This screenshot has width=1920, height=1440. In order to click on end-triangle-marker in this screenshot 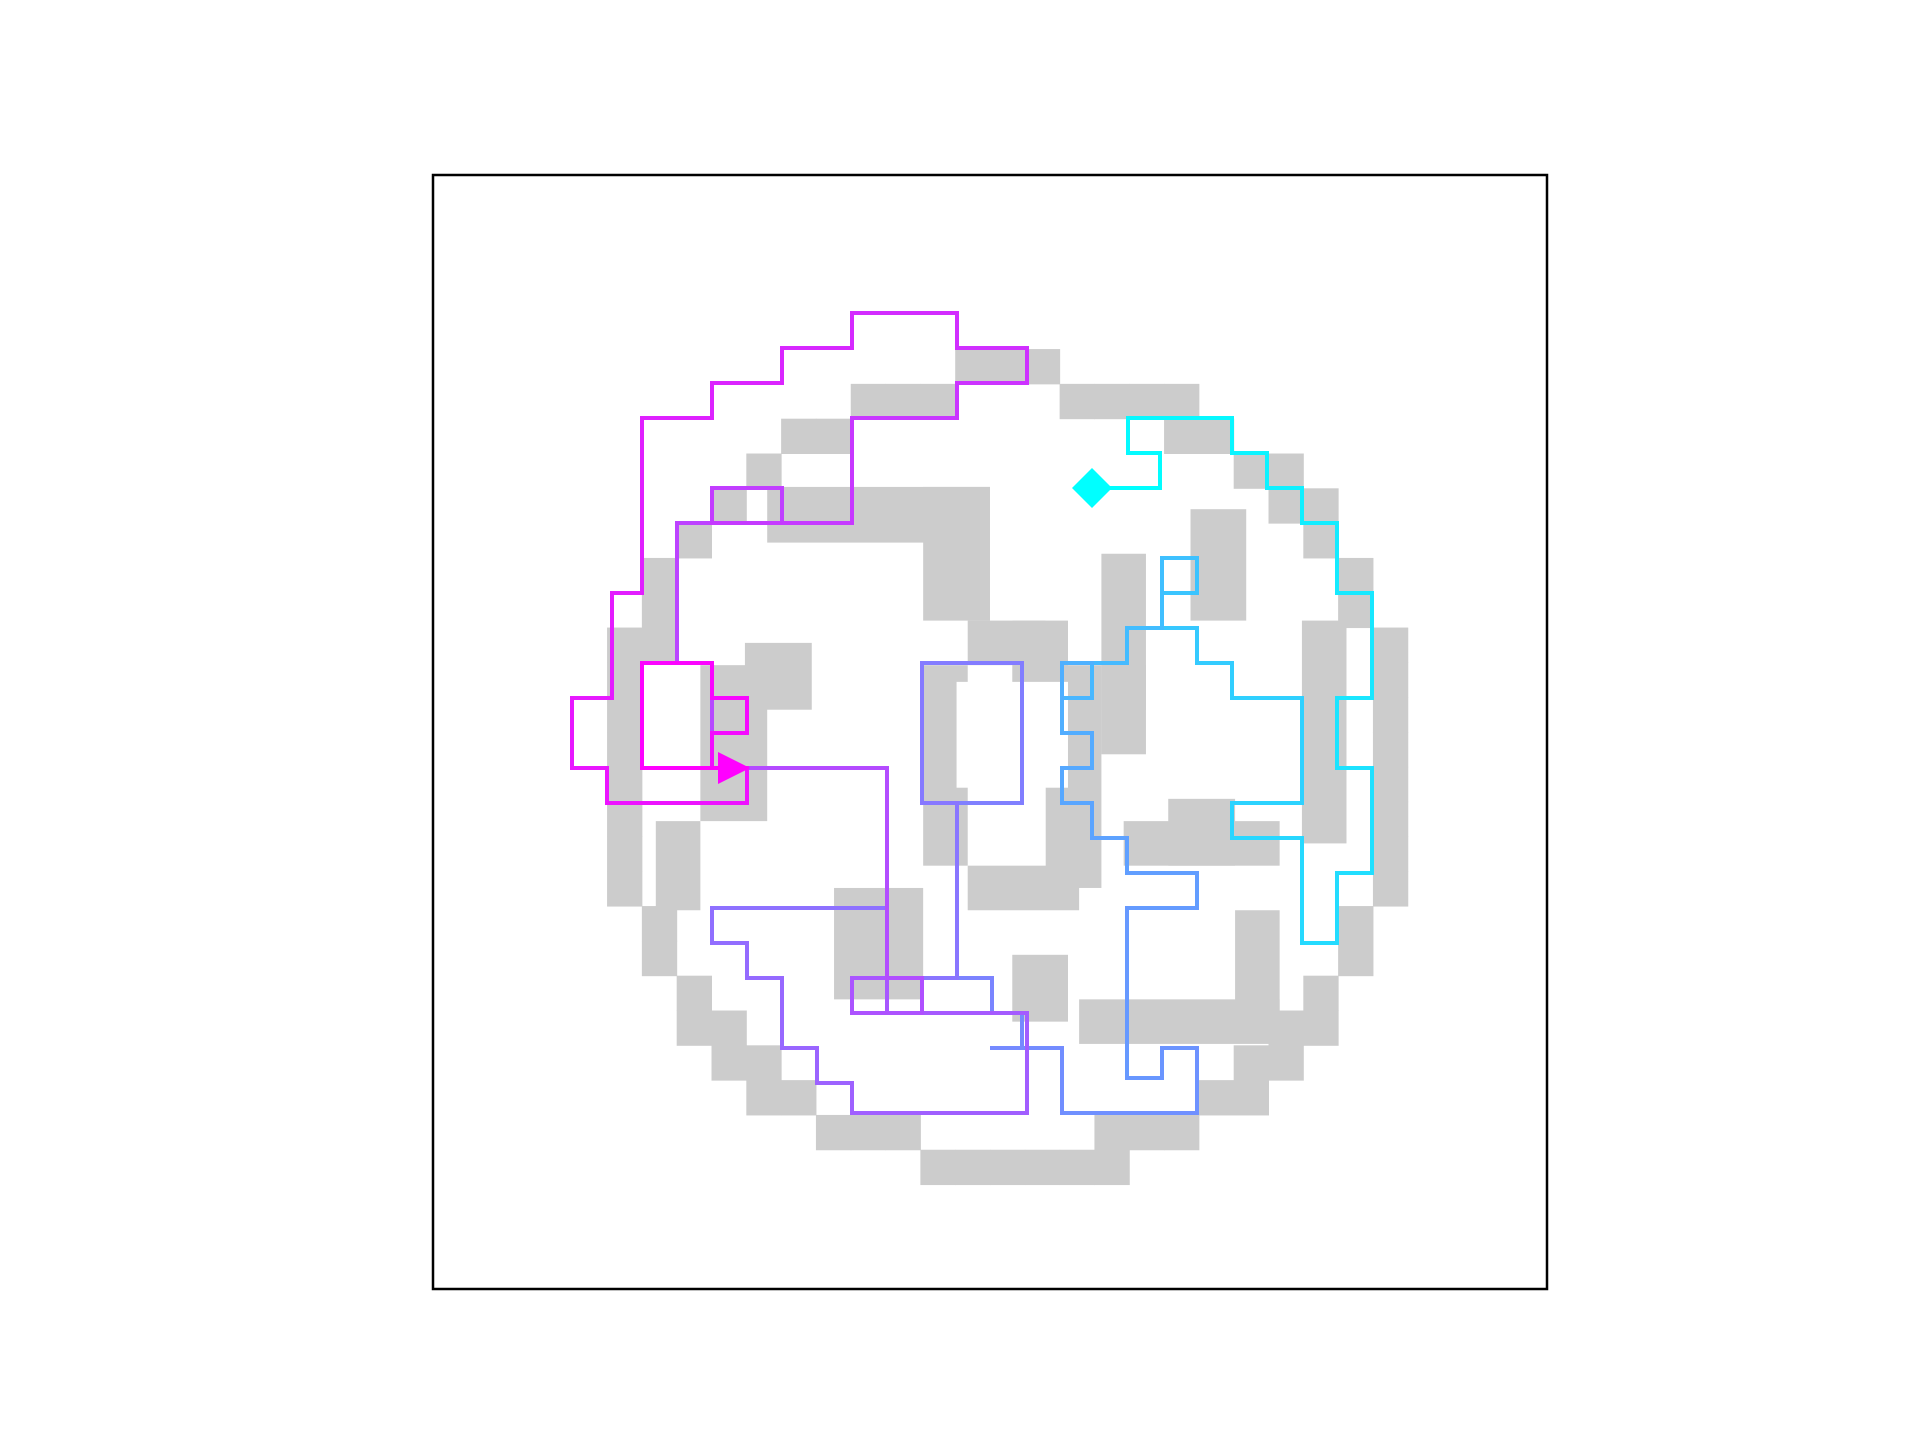, I will do `click(734, 768)`.